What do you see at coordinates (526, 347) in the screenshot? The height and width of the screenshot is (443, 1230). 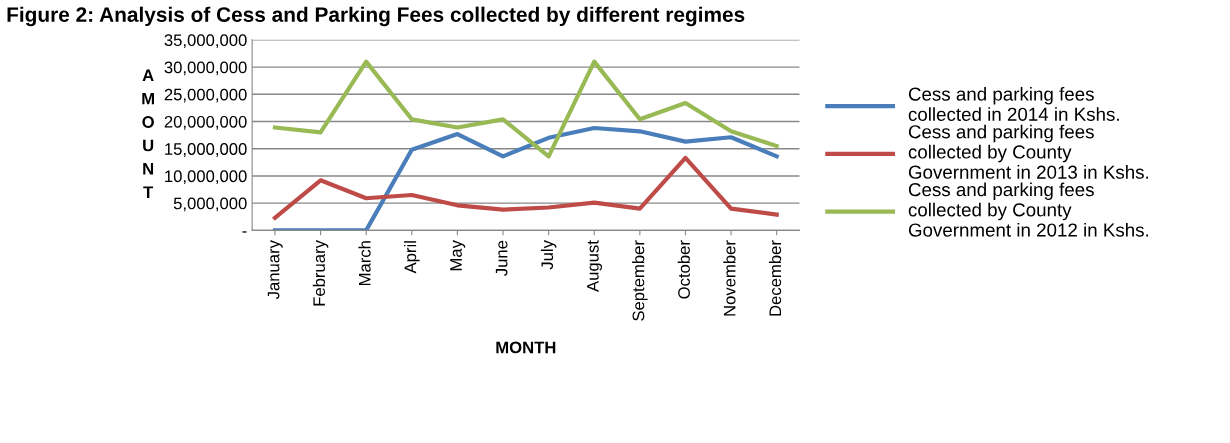 I see `x-axis-title: MONTH` at bounding box center [526, 347].